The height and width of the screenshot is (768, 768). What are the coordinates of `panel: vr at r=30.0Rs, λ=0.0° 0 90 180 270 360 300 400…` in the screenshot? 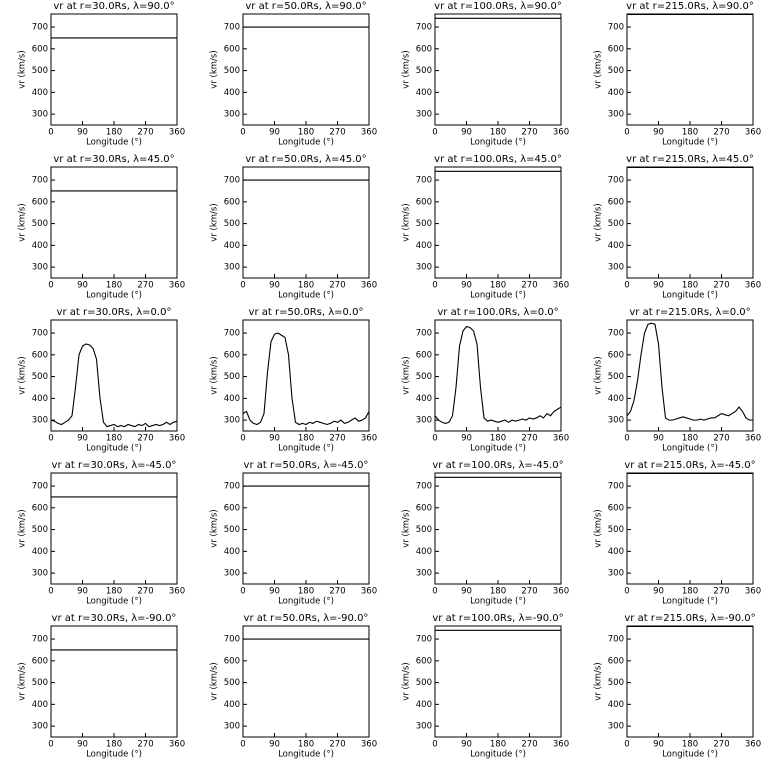 It's located at (102, 380).